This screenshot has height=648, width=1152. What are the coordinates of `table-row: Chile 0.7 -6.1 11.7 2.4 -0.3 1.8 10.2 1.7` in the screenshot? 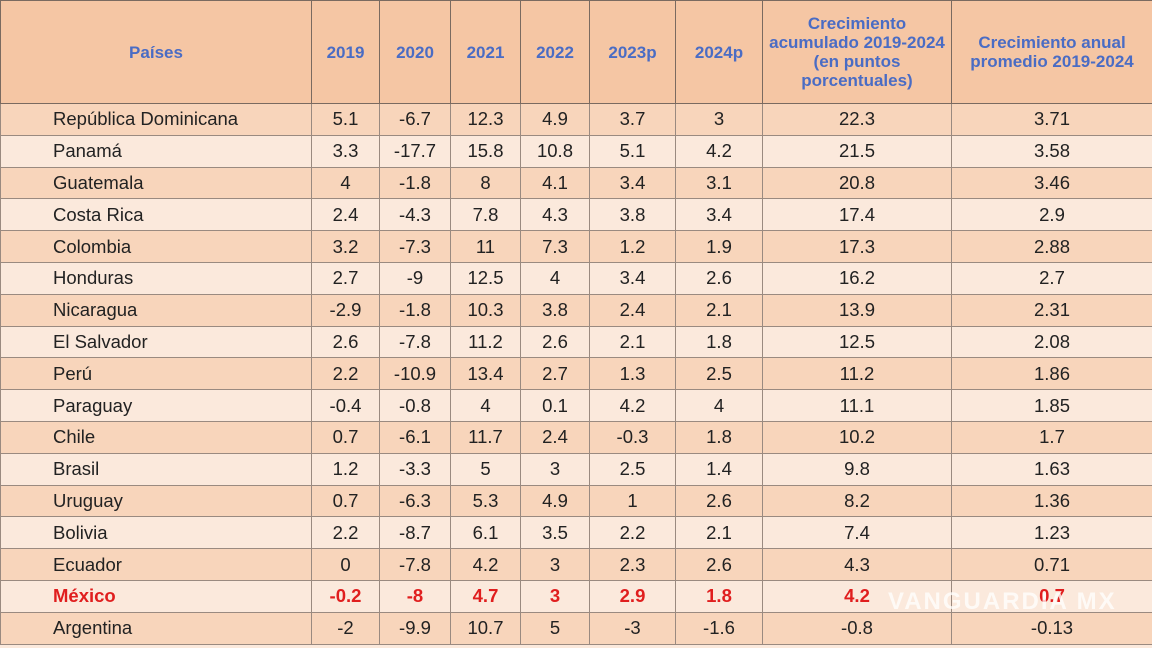 It's located at (576, 437).